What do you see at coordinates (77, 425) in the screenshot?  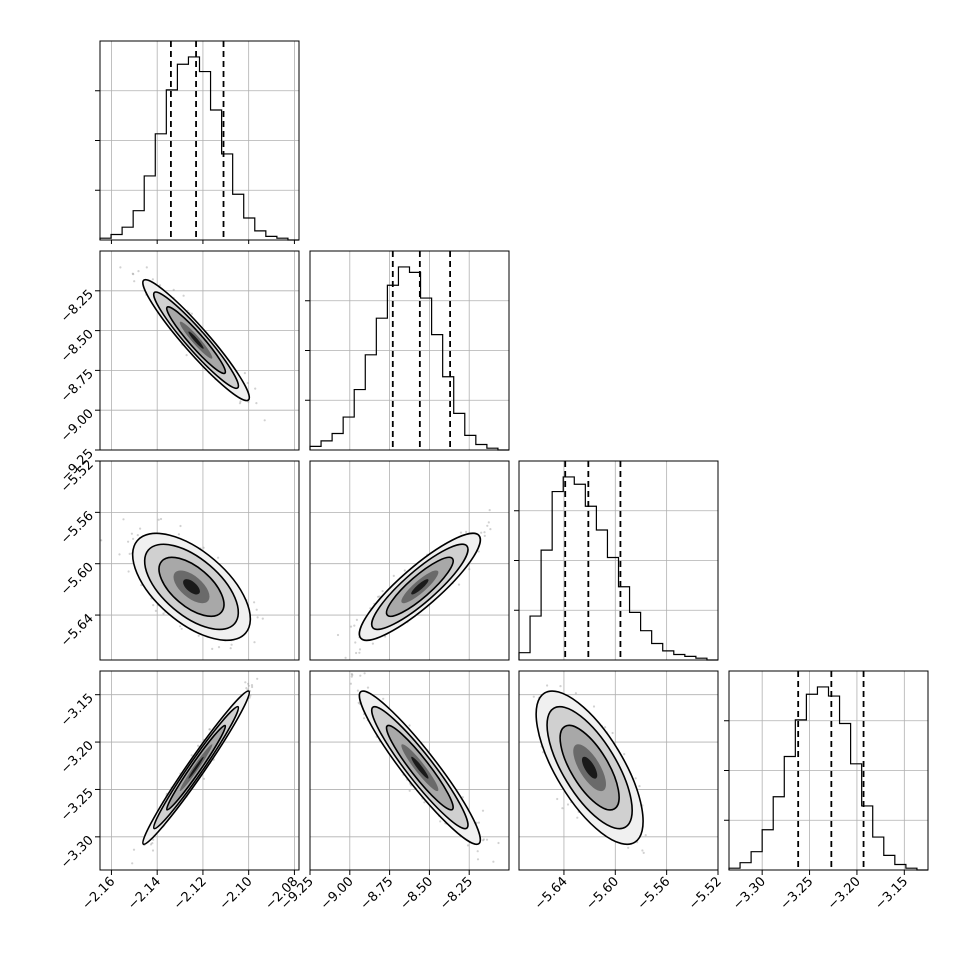 I see `y-tick-label-p1: −9.00` at bounding box center [77, 425].